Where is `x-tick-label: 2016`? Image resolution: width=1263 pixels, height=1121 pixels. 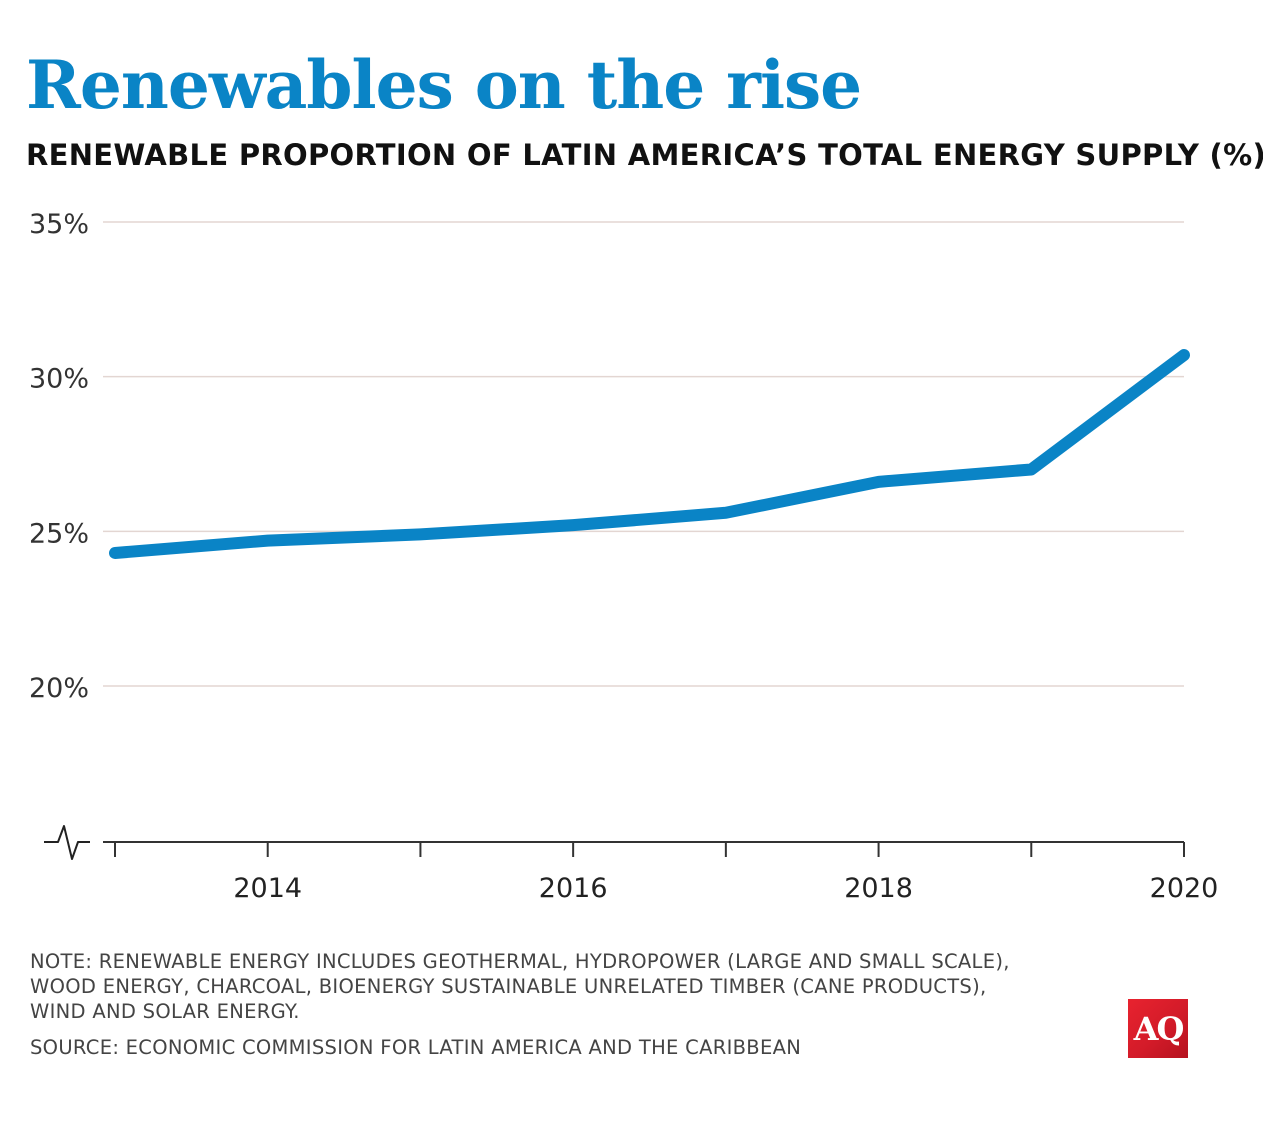
x-tick-label: 2016 is located at coordinates (573, 888).